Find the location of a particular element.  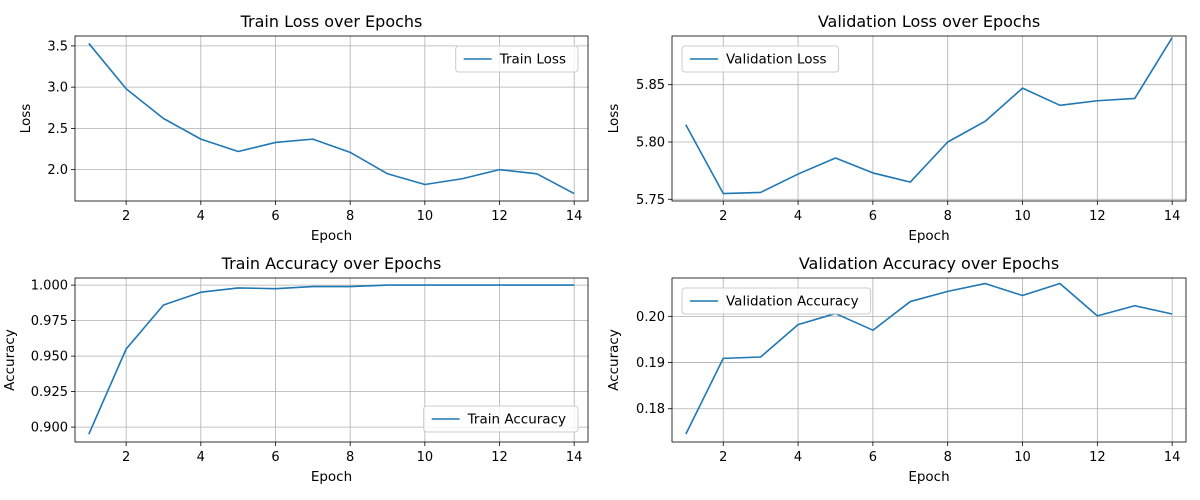

y-tick-label: 0.20 is located at coordinates (650, 317).